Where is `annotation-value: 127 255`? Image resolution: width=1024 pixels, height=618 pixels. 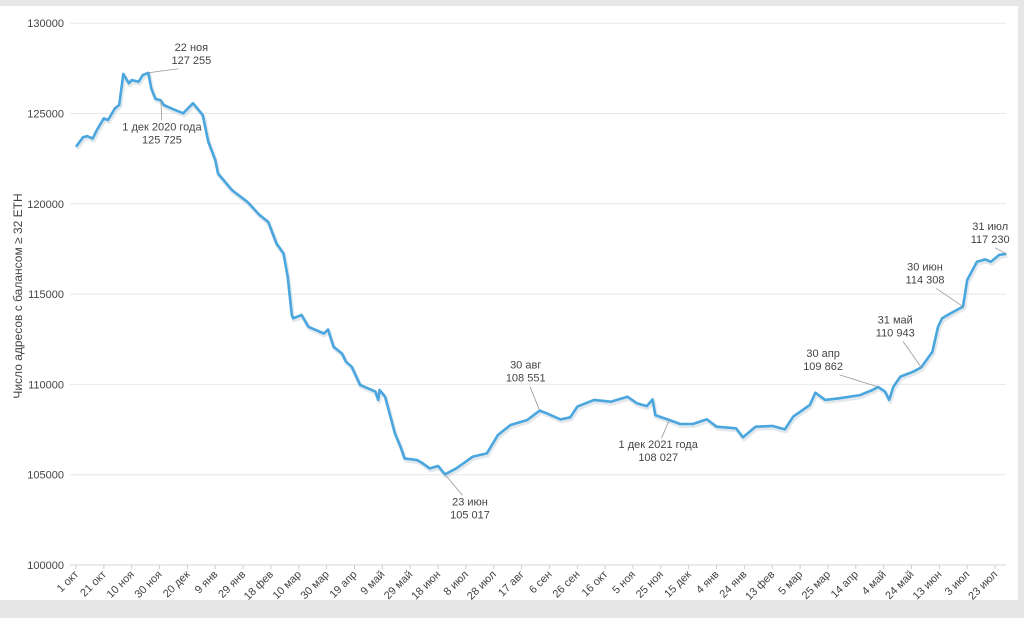
annotation-value: 127 255 is located at coordinates (192, 61).